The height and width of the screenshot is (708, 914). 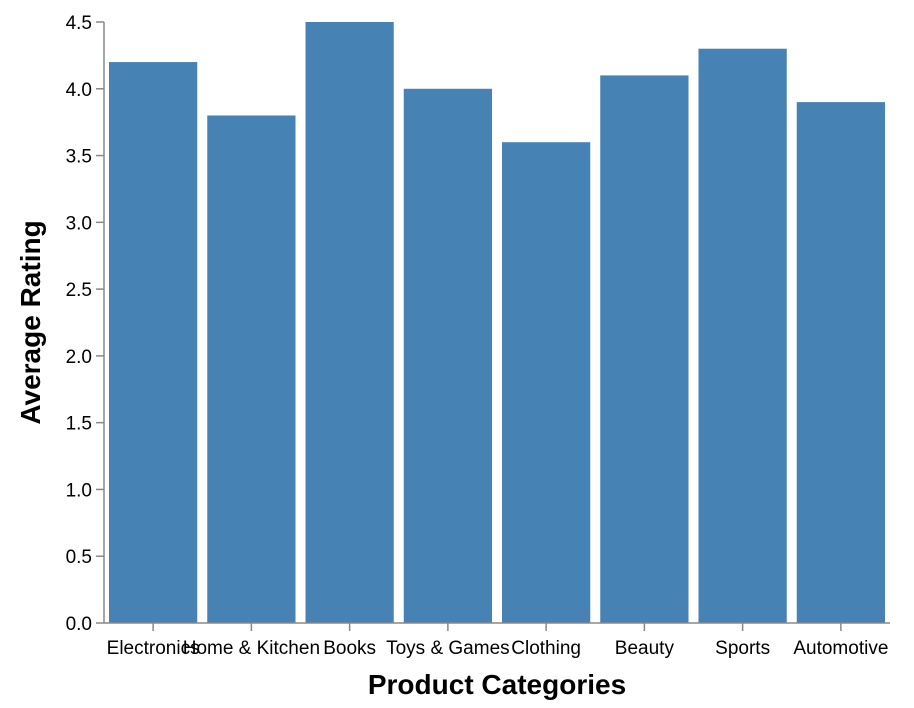 What do you see at coordinates (79, 357) in the screenshot?
I see `y-tick-label: 2.0` at bounding box center [79, 357].